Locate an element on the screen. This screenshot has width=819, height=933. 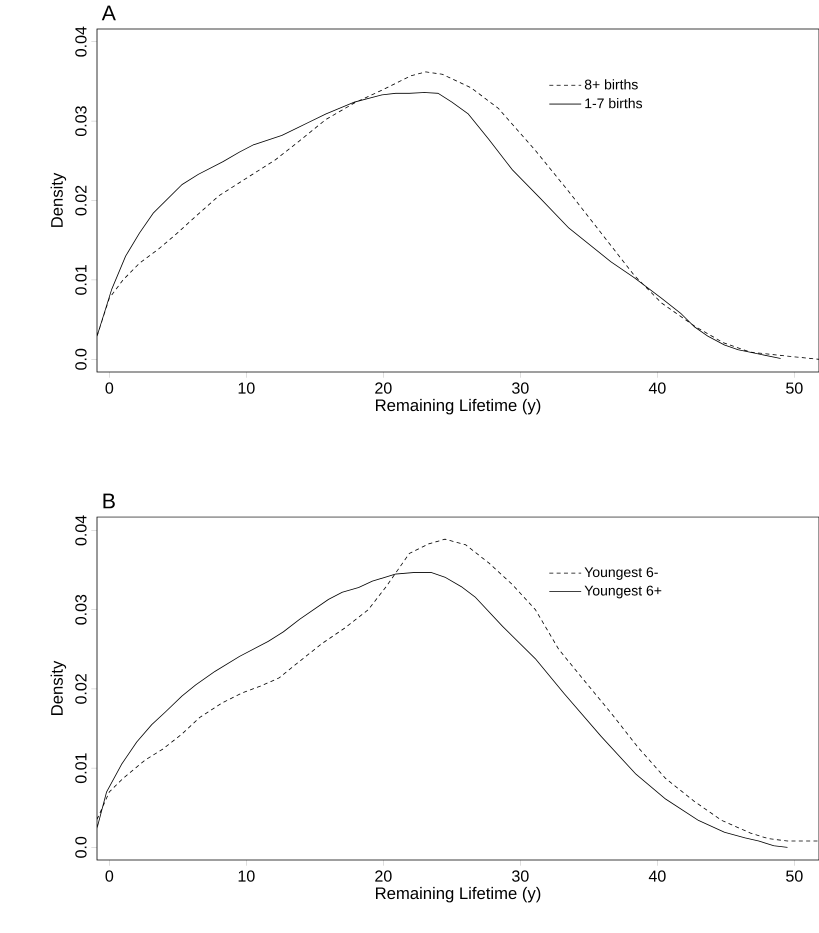
legend-label: 1-7 births is located at coordinates (613, 103).